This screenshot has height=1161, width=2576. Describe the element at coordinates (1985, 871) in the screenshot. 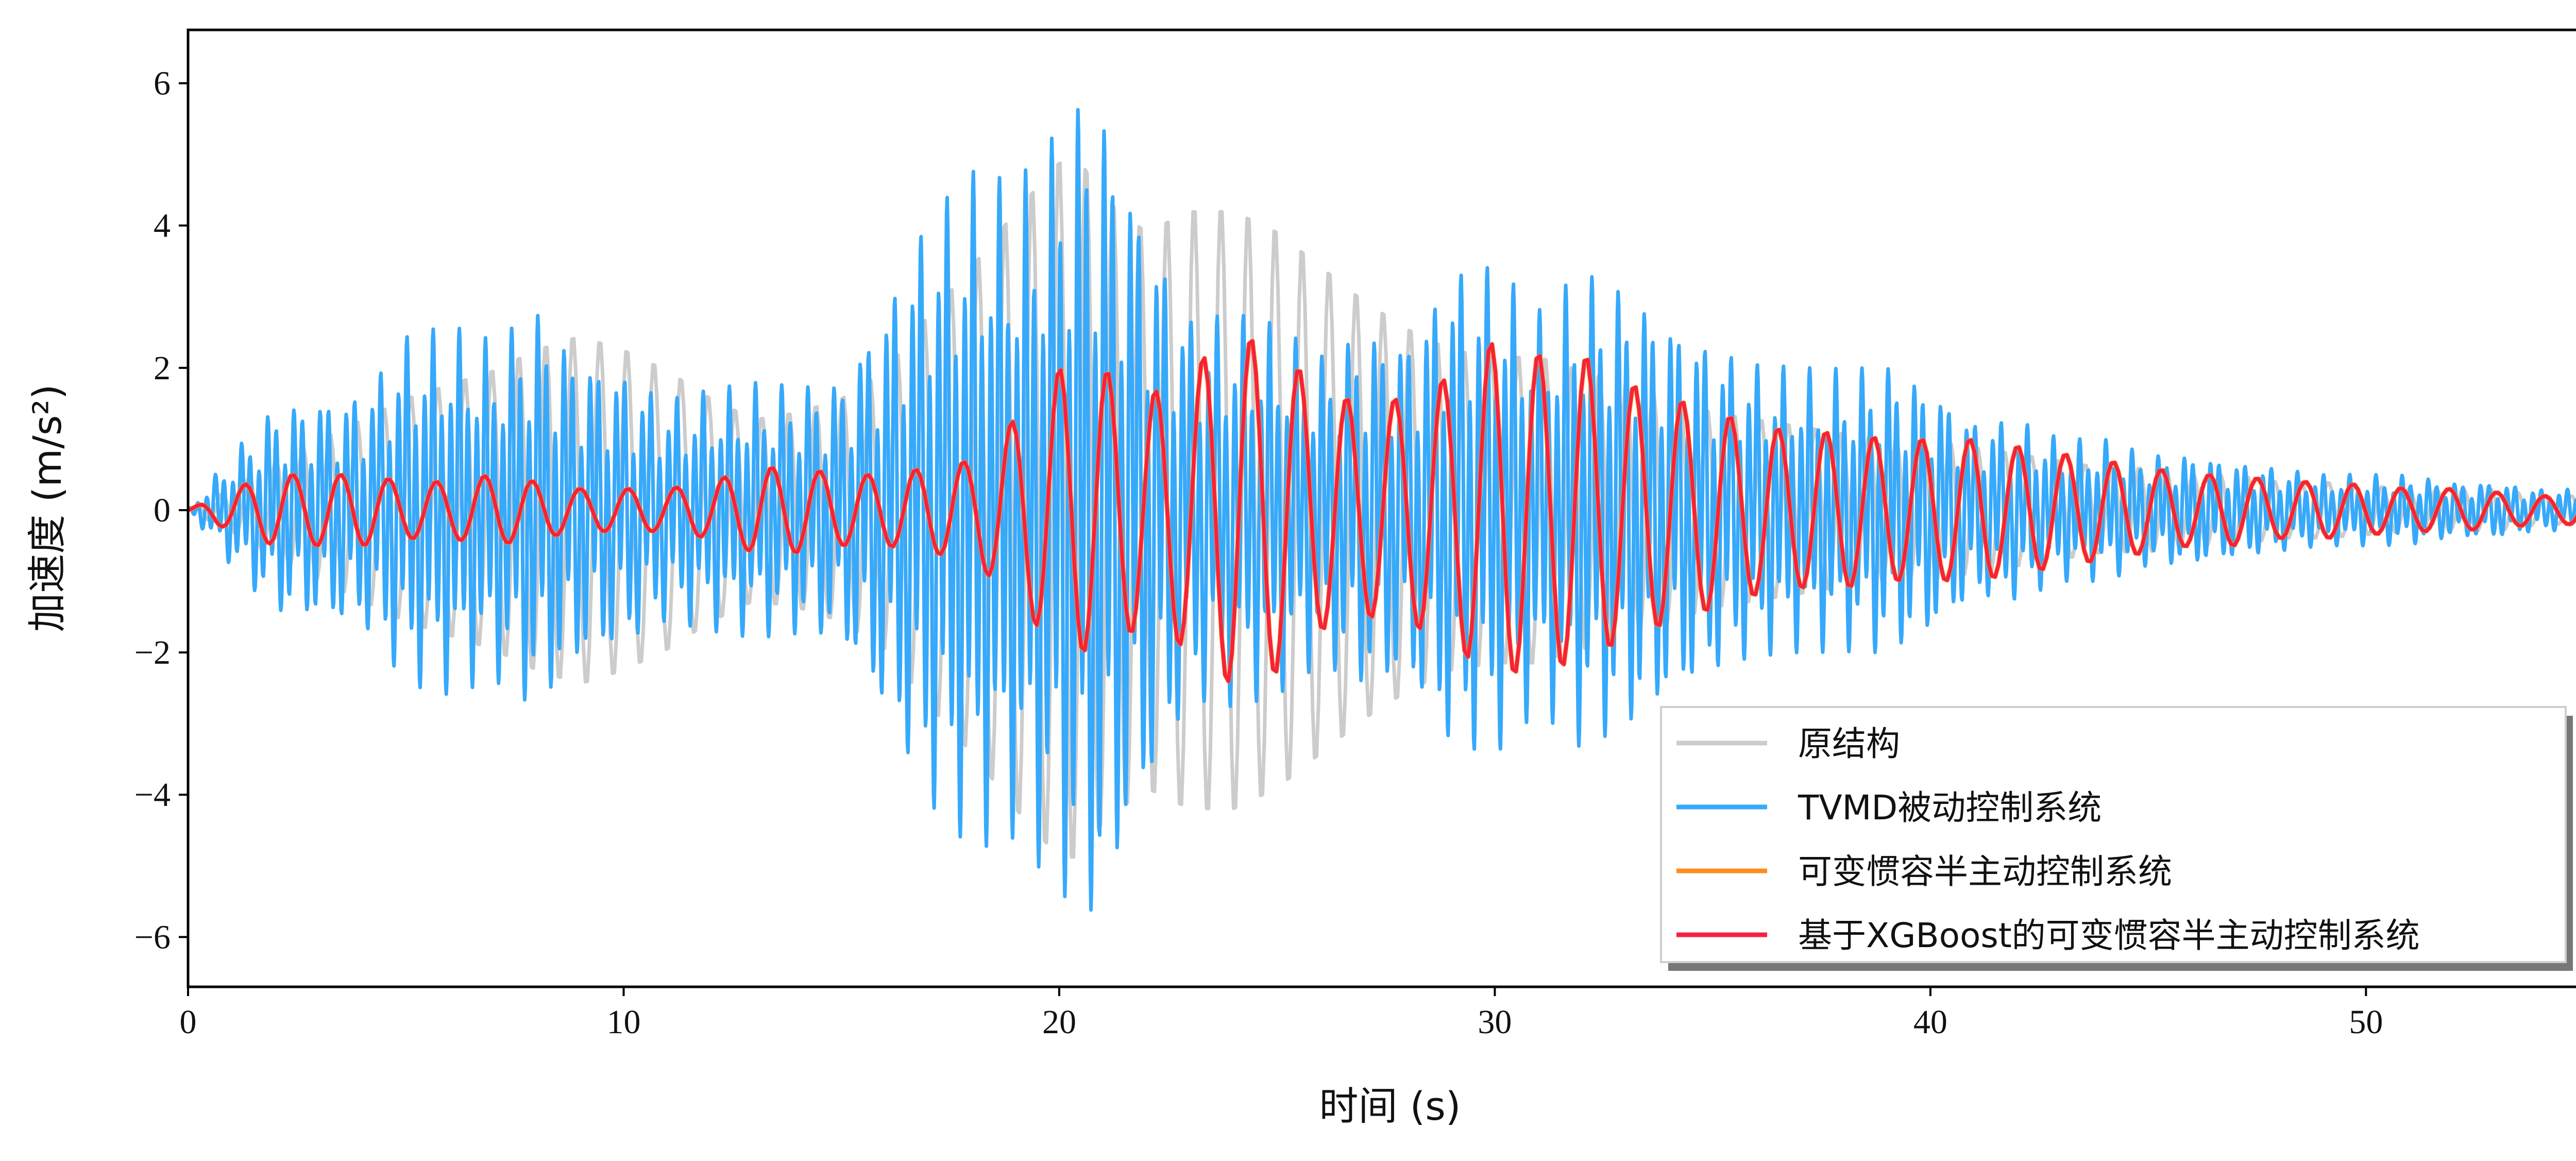

I see `legend-label: 可变惯容半主动控制系统` at that location.